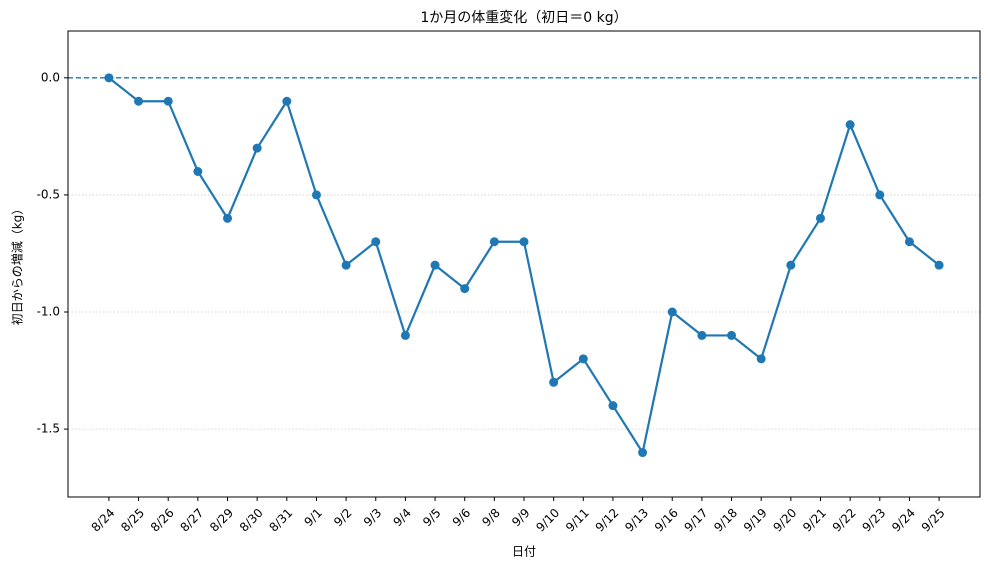  Describe the element at coordinates (432, 518) in the screenshot. I see `x-tick-label: 9/5` at that location.